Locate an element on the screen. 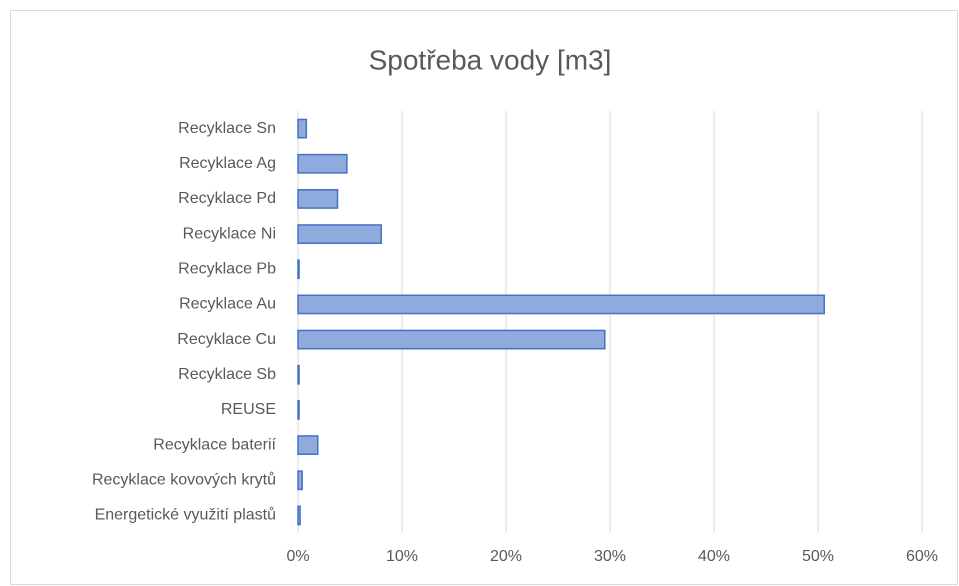  y-tick-label: Recyklace baterií is located at coordinates (214, 444).